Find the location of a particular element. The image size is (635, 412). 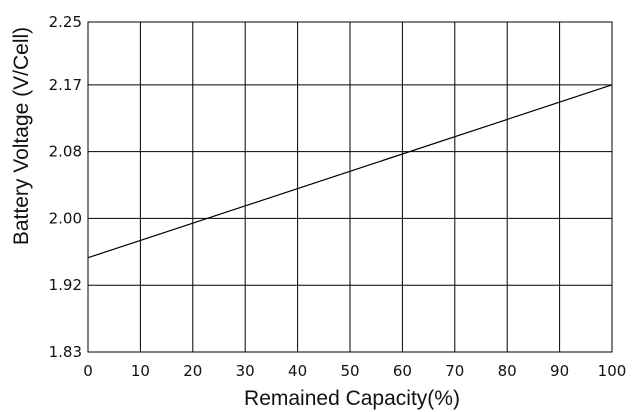

x-tick-label: 60 is located at coordinates (402, 371).